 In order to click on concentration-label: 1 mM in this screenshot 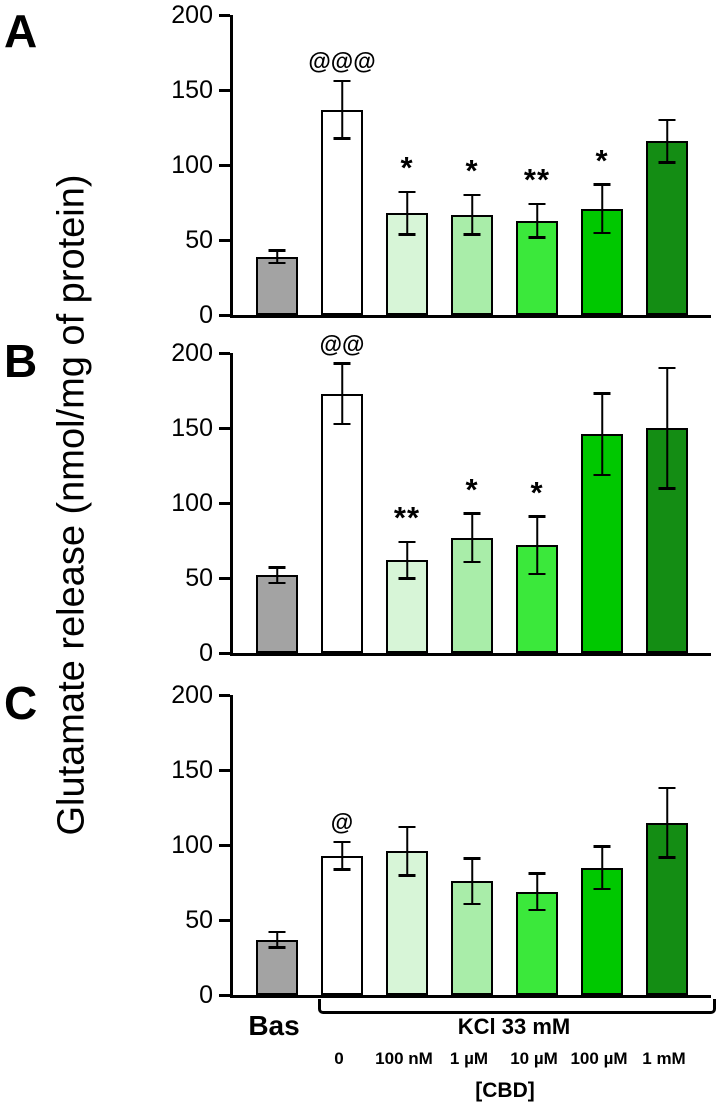, I will do `click(664, 1058)`.